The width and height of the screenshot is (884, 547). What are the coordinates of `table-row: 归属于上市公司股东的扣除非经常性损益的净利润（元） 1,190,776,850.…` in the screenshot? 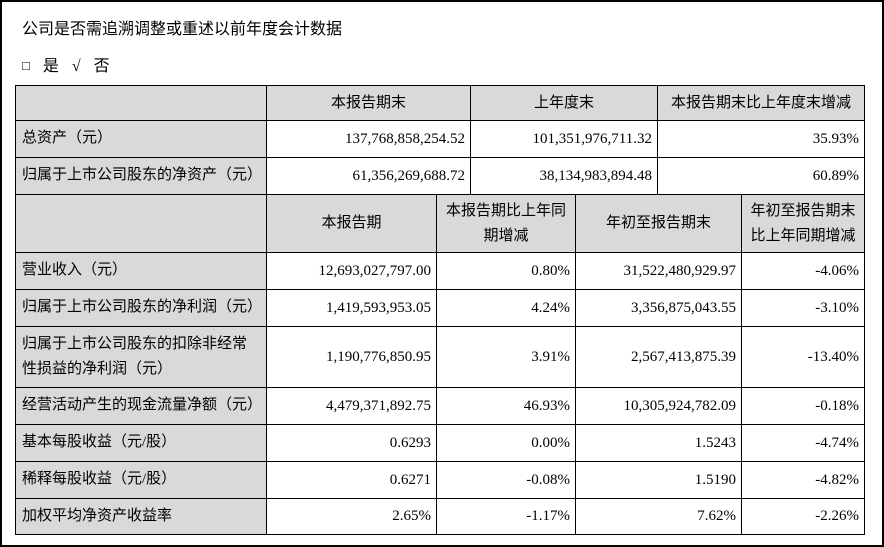 It's located at (440, 357).